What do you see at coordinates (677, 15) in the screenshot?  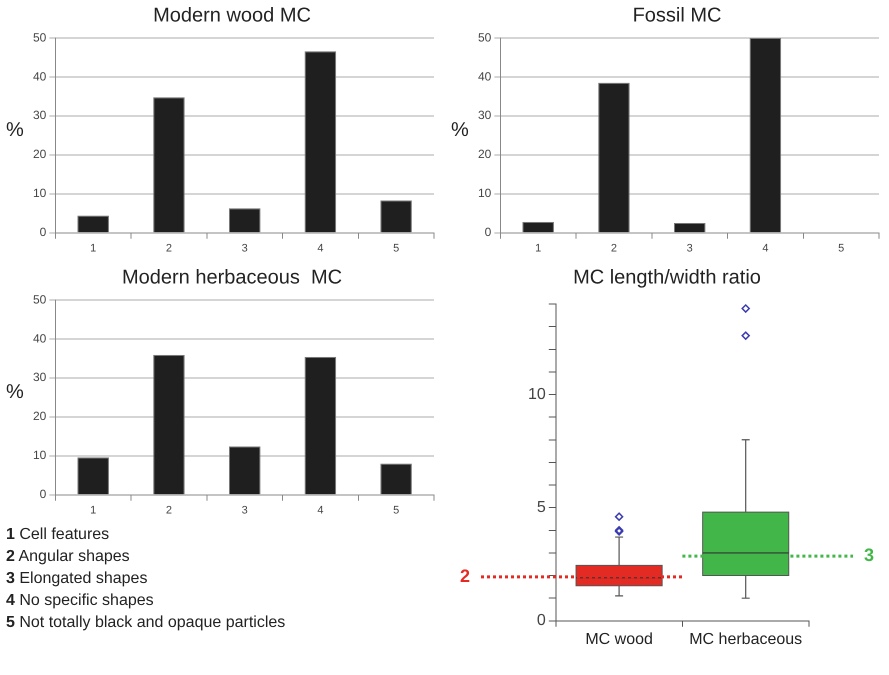 I see `chart-title: Fossil MC` at bounding box center [677, 15].